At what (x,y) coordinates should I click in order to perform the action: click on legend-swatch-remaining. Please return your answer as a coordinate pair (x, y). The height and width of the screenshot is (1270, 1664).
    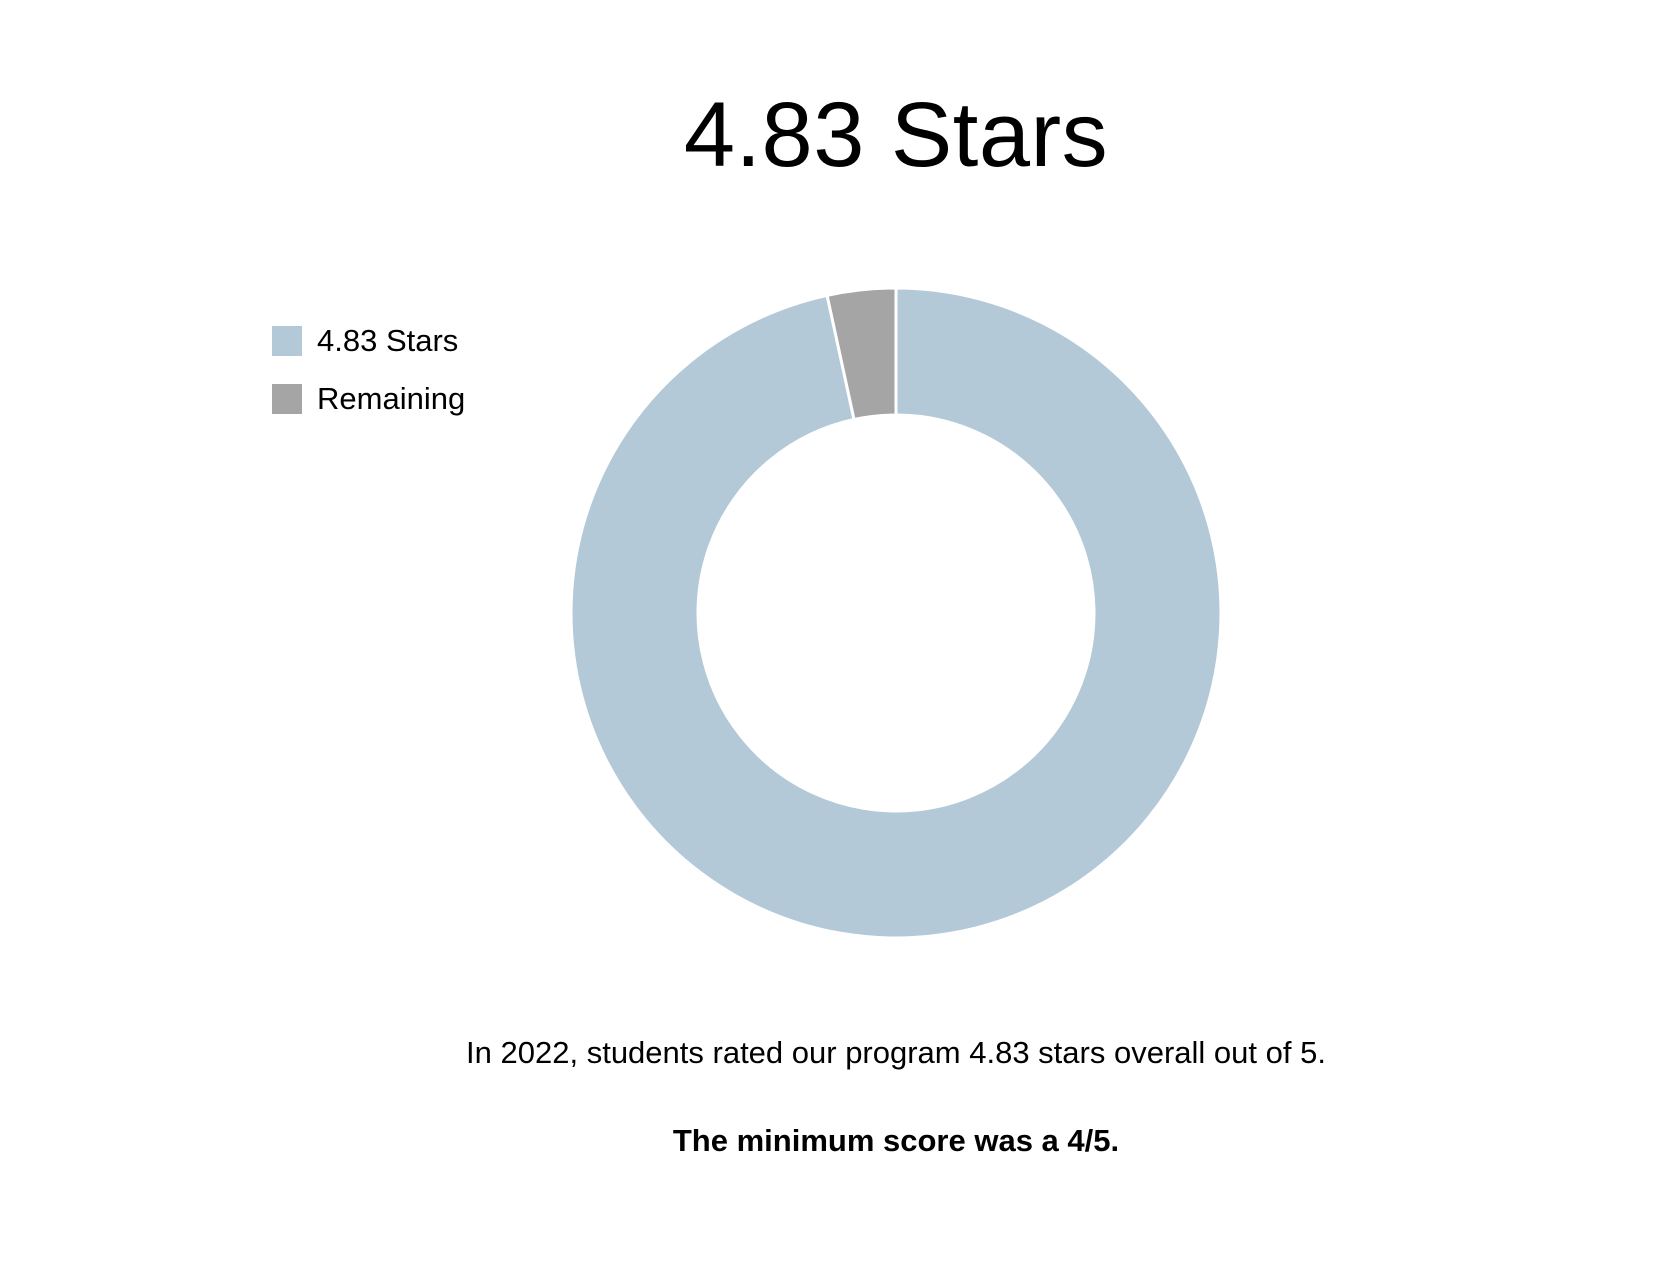
    Looking at the image, I should click on (287, 399).